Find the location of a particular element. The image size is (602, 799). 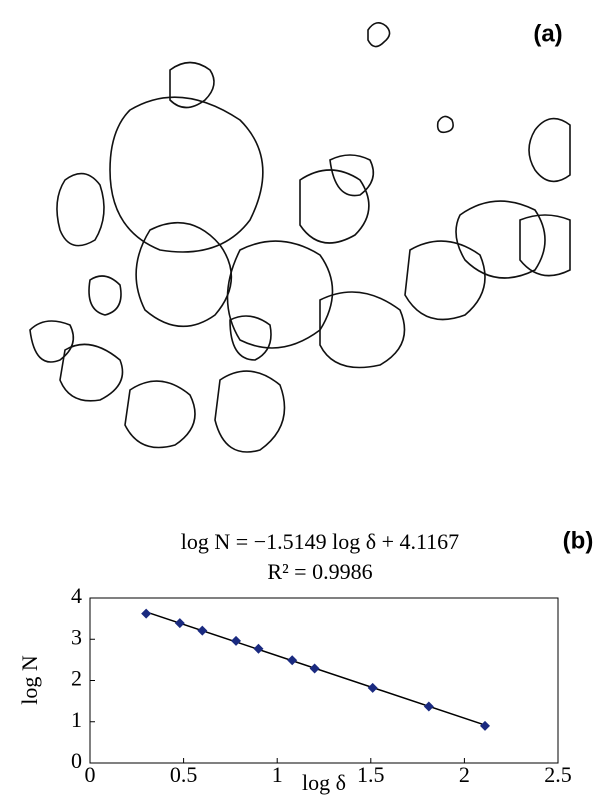

x-tick-label: 1 is located at coordinates (277, 774).